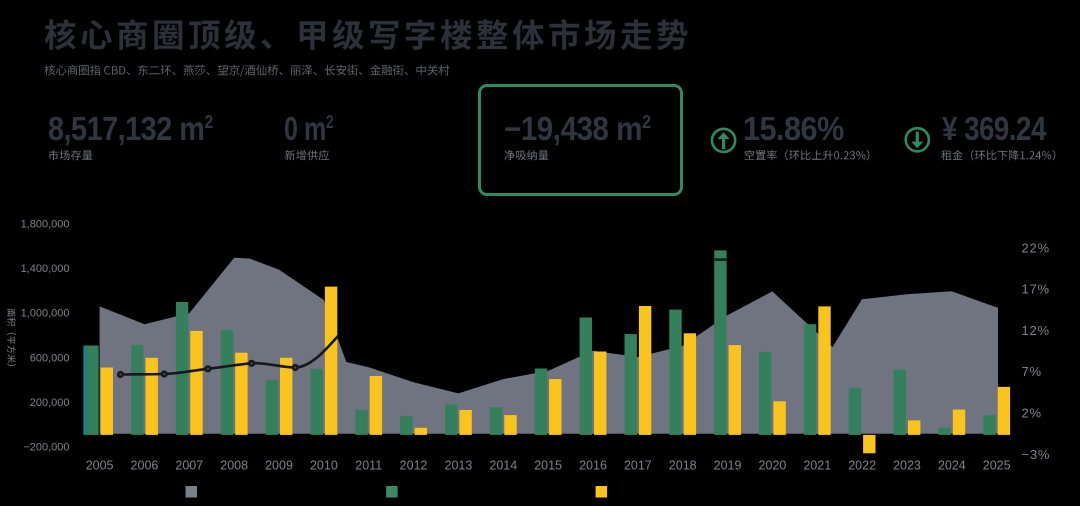  Describe the element at coordinates (1036, 247) in the screenshot. I see `svg-text: 22%` at that location.